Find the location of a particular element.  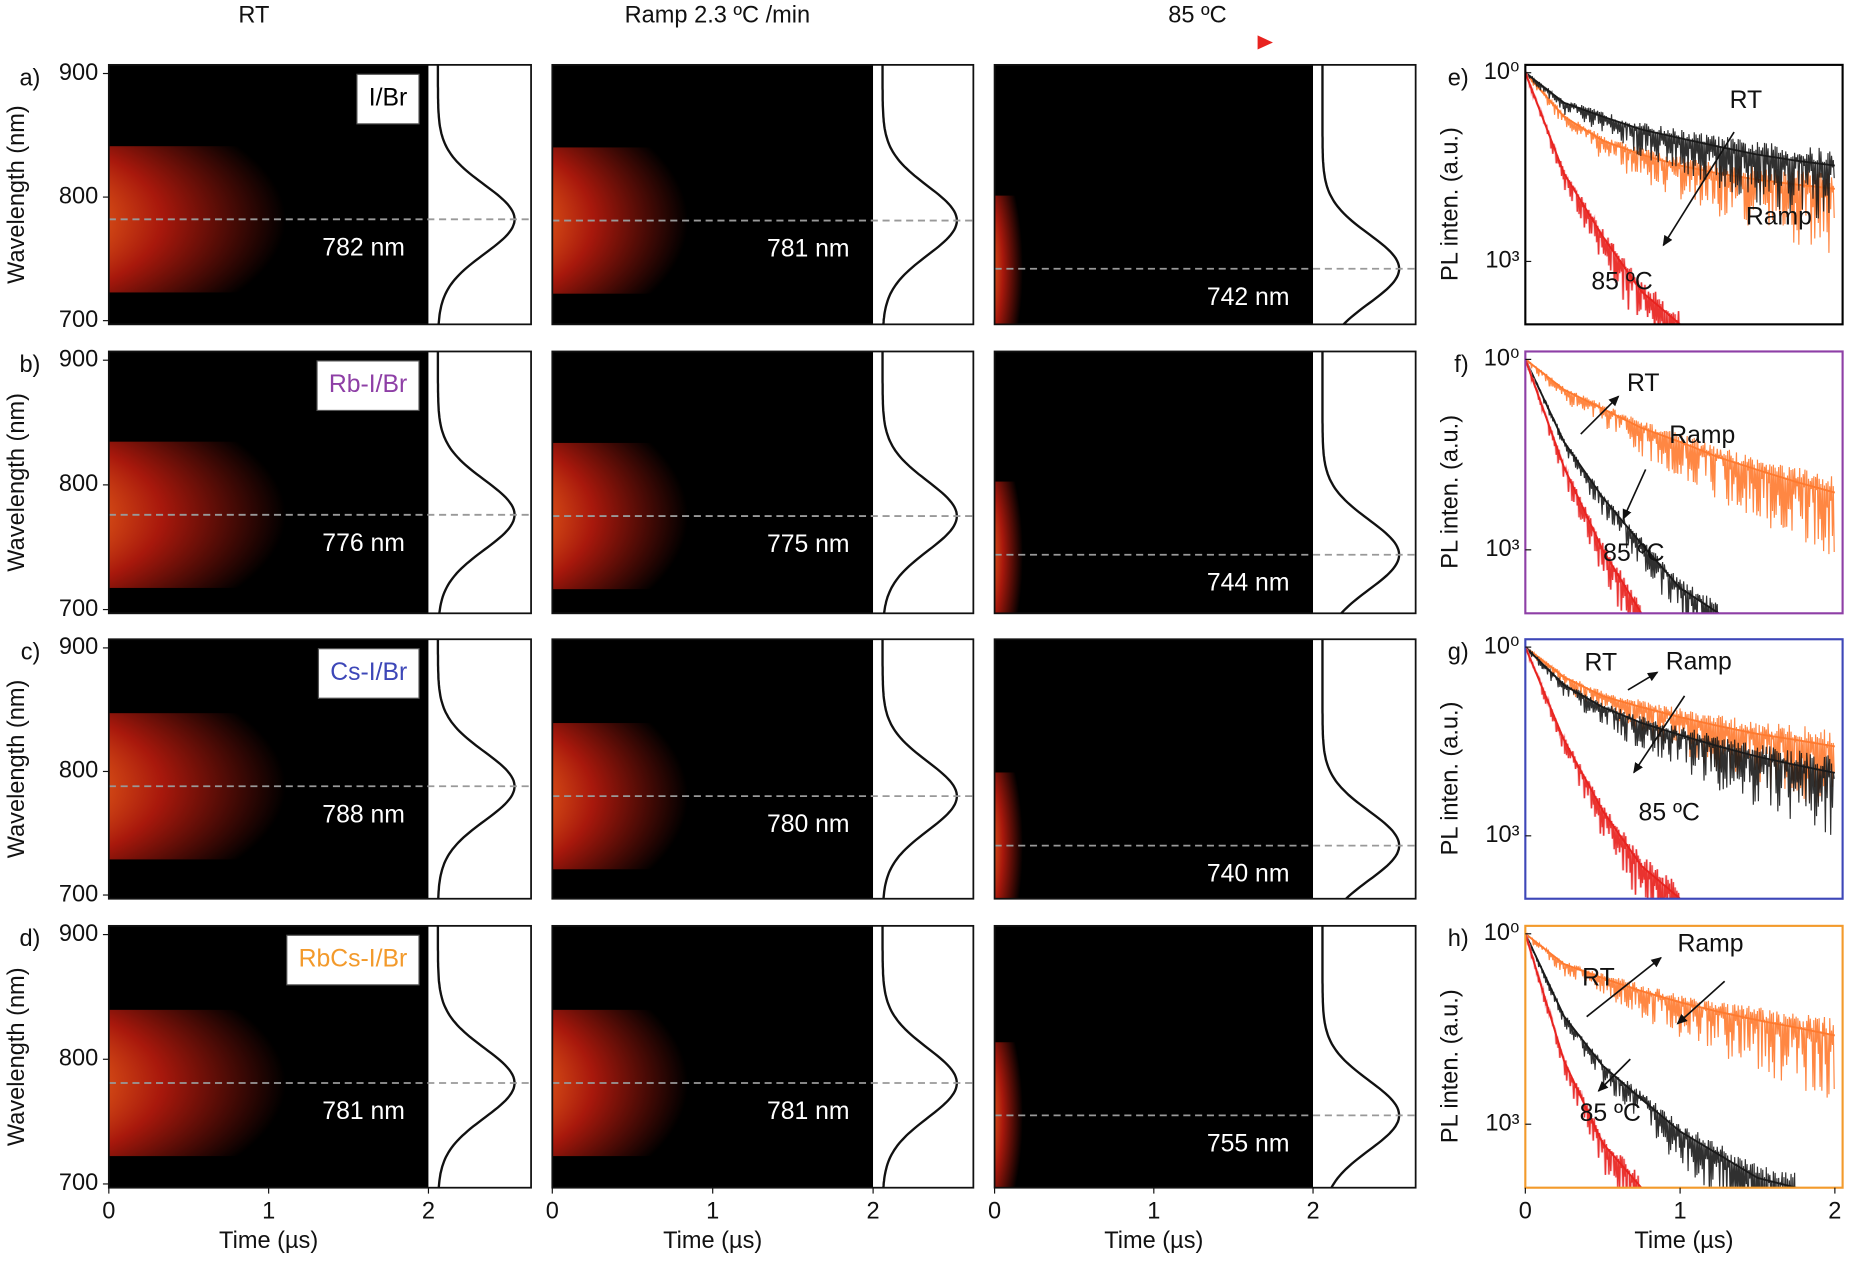

peak-label: 782 nm is located at coordinates (363, 247).